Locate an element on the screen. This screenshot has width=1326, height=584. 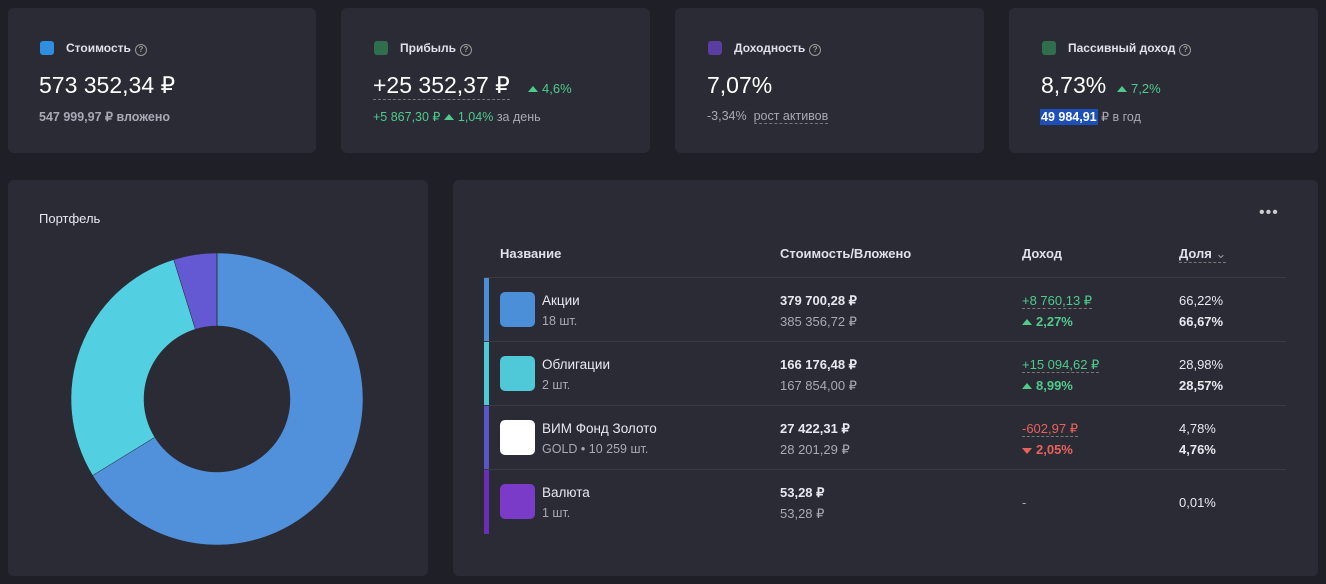
sub: 49 984,91 ₽ в год is located at coordinates (1090, 117).